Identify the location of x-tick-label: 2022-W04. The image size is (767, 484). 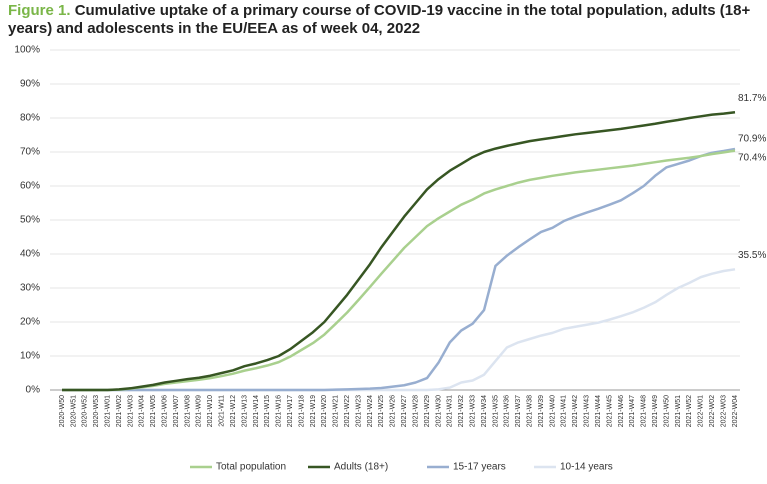
(735, 411).